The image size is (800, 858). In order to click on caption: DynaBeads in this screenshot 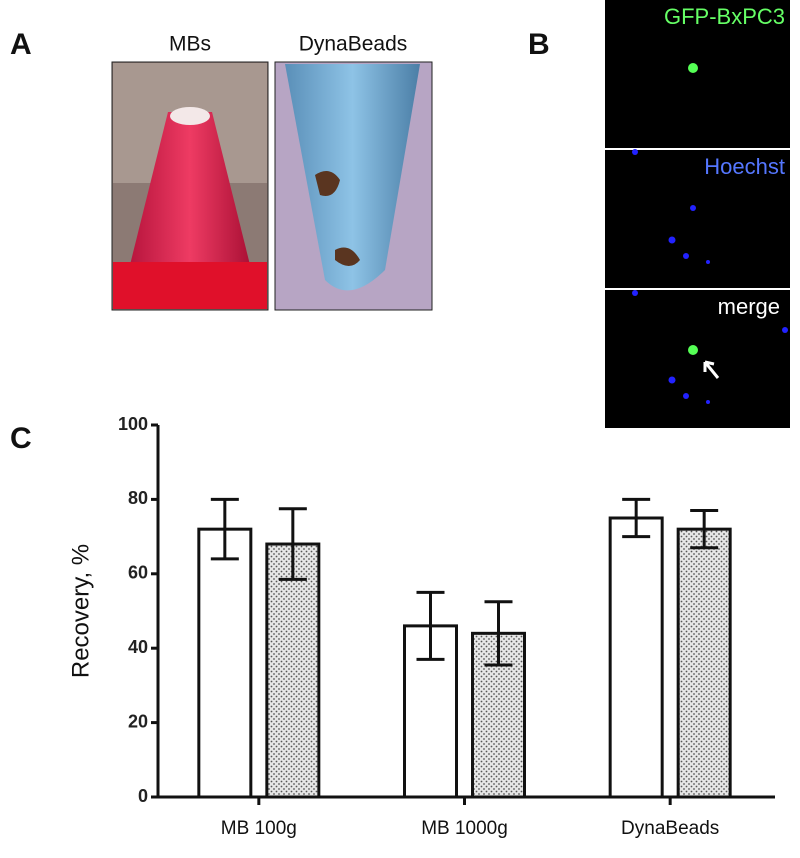, I will do `click(353, 44)`.